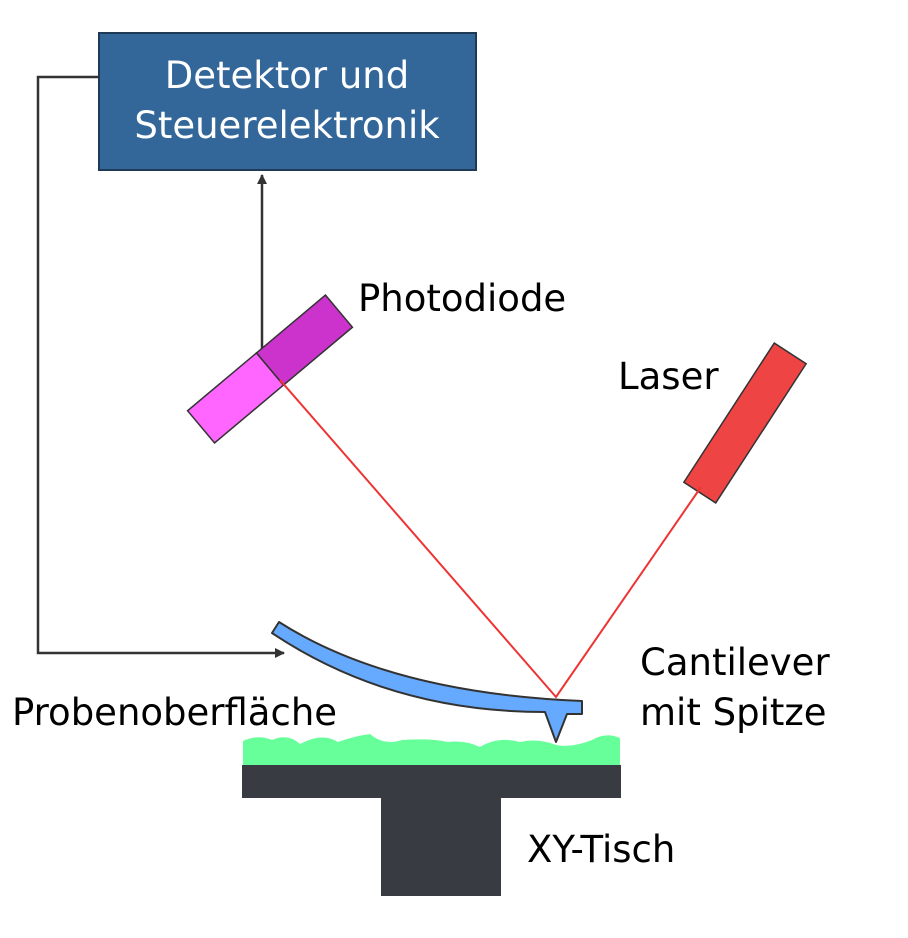 This screenshot has width=908, height=938. Describe the element at coordinates (601, 849) in the screenshot. I see `stage-label: XY-Tisch` at that location.